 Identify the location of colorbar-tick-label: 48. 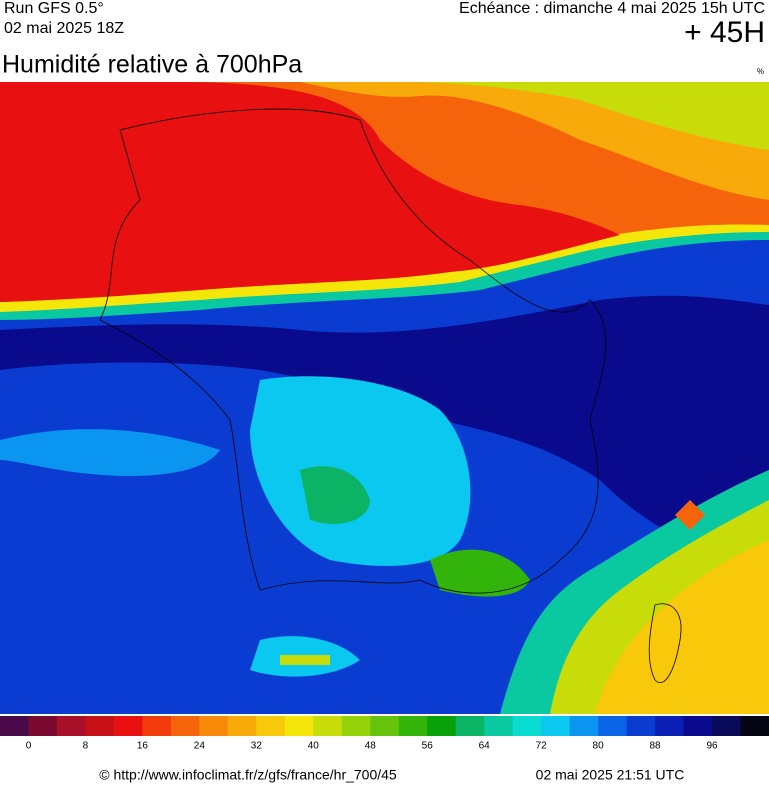
(371, 746).